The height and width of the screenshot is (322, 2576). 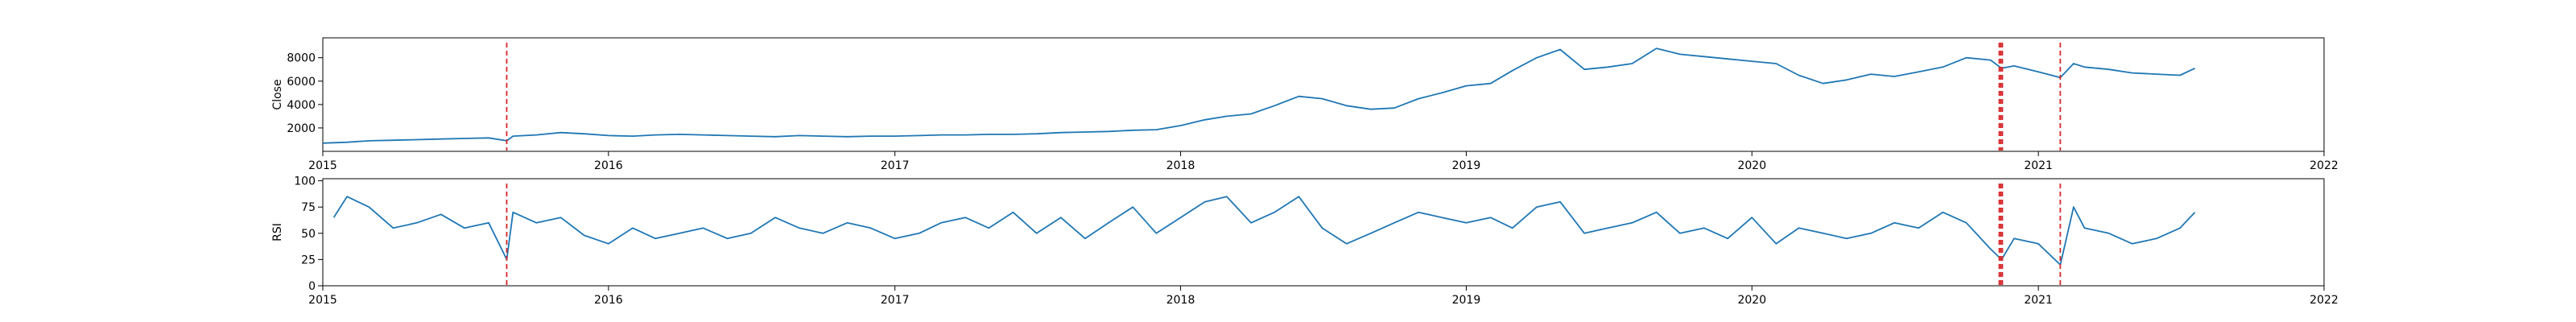 I want to click on y-tick-label: 6000, so click(x=301, y=82).